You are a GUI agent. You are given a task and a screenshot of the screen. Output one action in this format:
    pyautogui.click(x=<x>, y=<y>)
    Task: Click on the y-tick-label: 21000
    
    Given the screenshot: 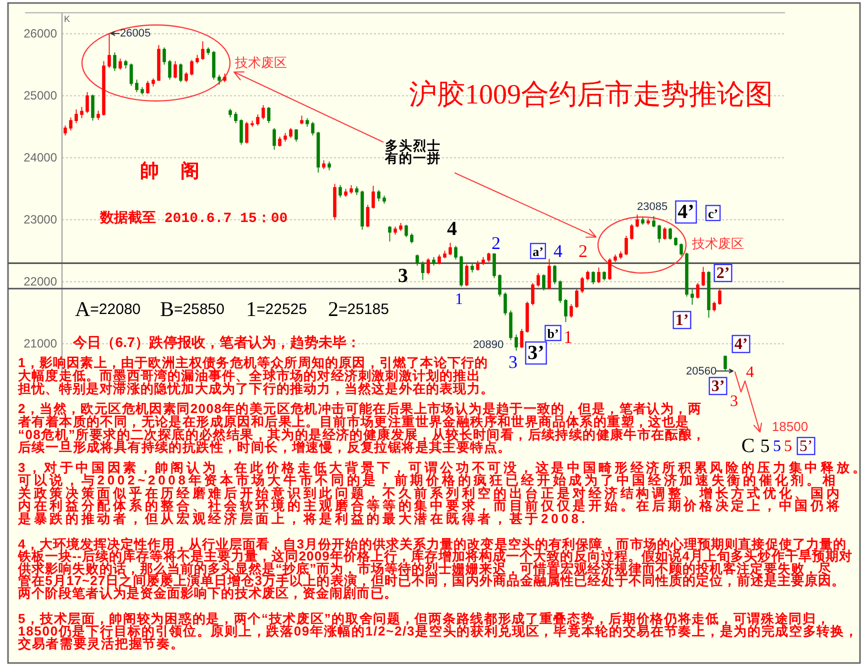 What is the action you would take?
    pyautogui.click(x=41, y=343)
    